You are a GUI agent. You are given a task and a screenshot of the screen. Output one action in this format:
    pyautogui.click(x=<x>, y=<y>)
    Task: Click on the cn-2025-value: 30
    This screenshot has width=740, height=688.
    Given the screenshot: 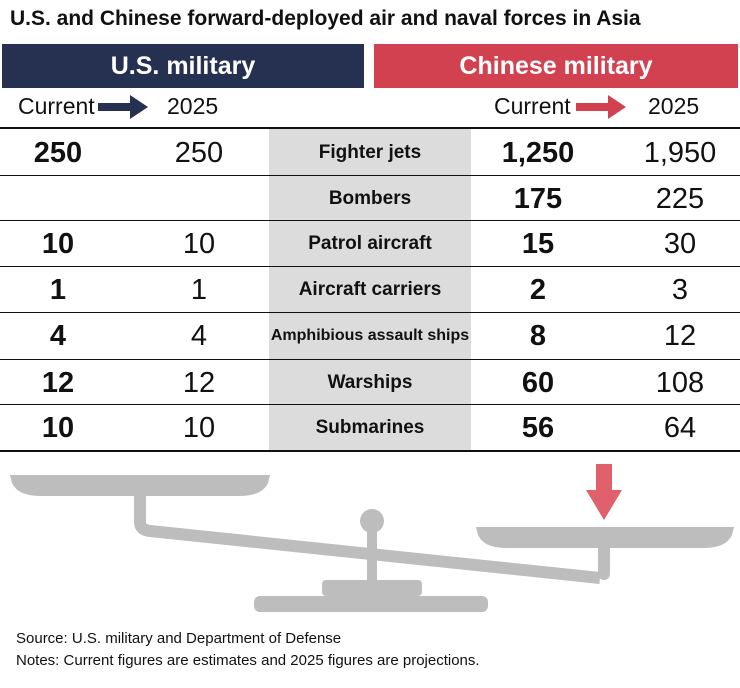 What is the action you would take?
    pyautogui.click(x=680, y=243)
    